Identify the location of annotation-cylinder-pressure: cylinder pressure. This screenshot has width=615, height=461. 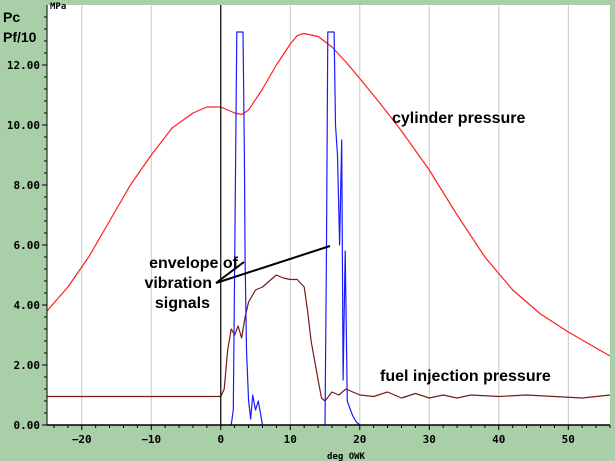
(459, 118).